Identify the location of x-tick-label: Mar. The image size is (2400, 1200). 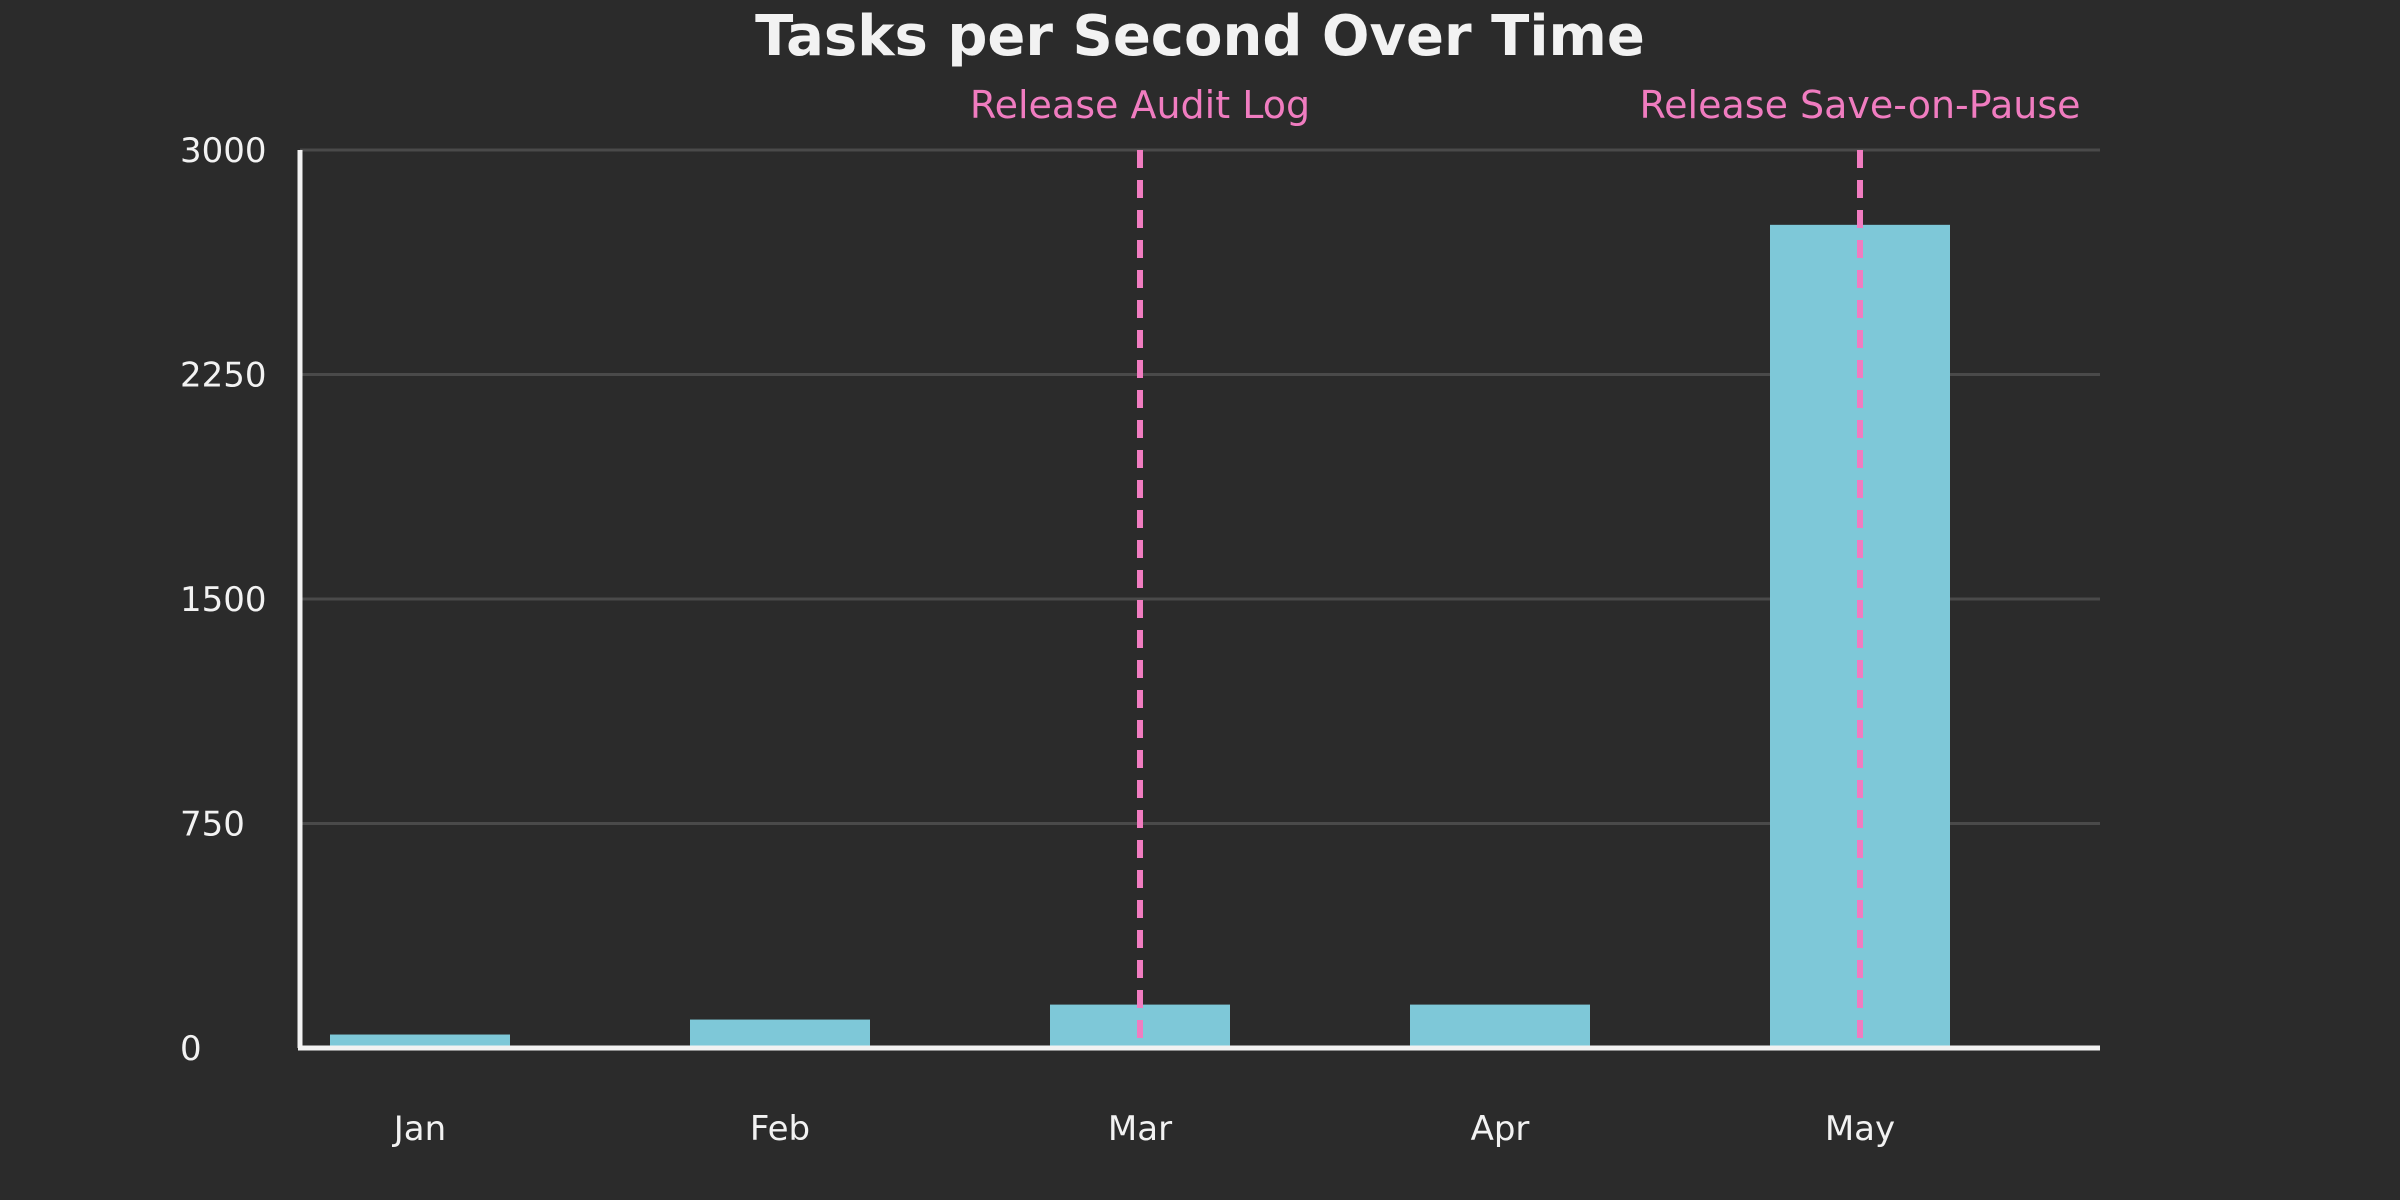
(1140, 1129).